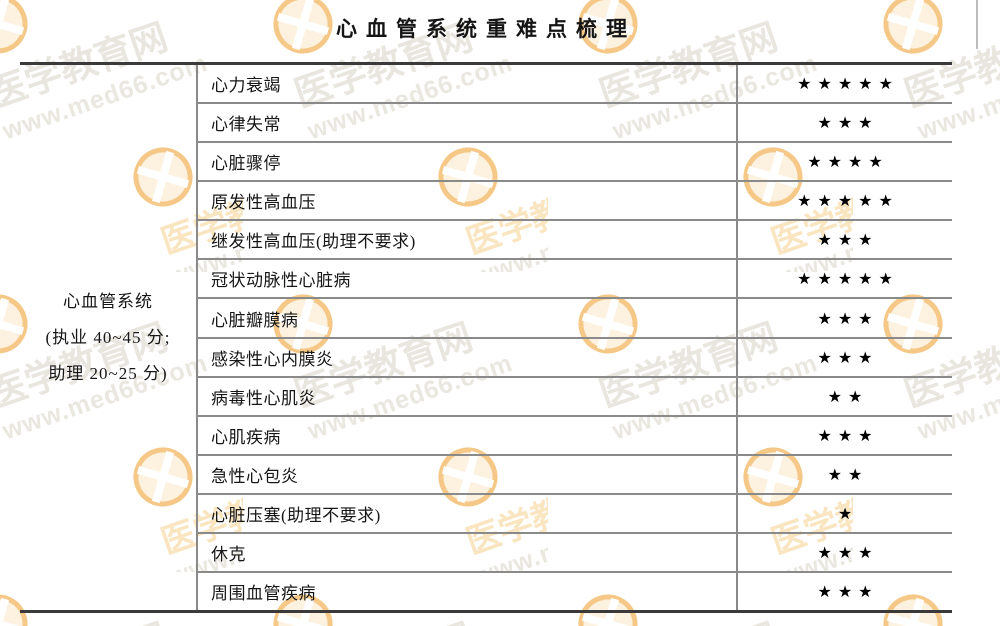  What do you see at coordinates (977, 24) in the screenshot?
I see `page-edge-line` at bounding box center [977, 24].